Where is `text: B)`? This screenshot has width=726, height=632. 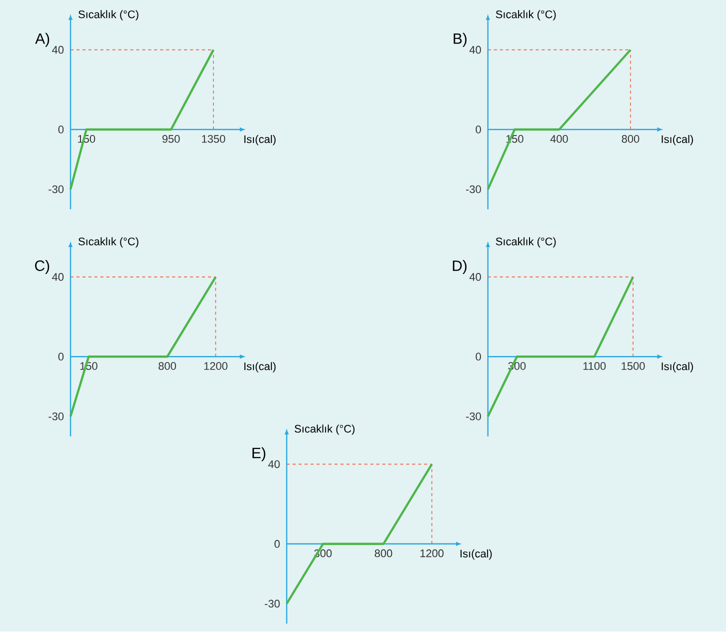
text: B) is located at coordinates (460, 40).